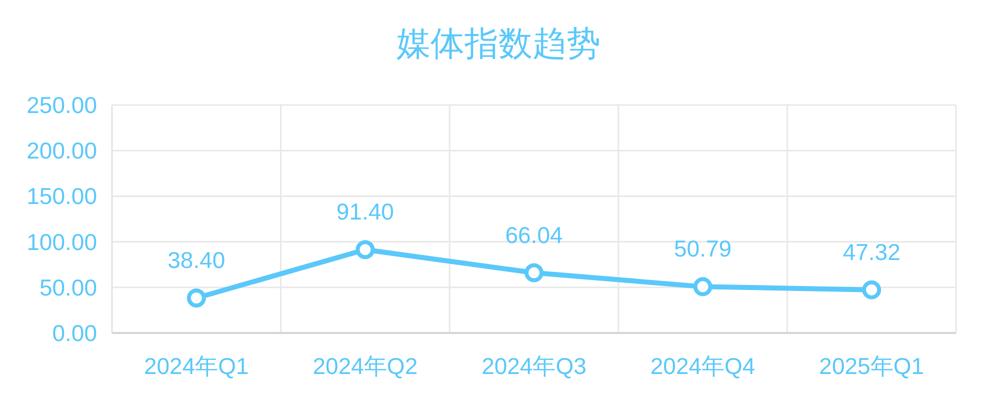 The width and height of the screenshot is (985, 417). Describe the element at coordinates (61, 196) in the screenshot. I see `y-tick: 150.00` at that location.